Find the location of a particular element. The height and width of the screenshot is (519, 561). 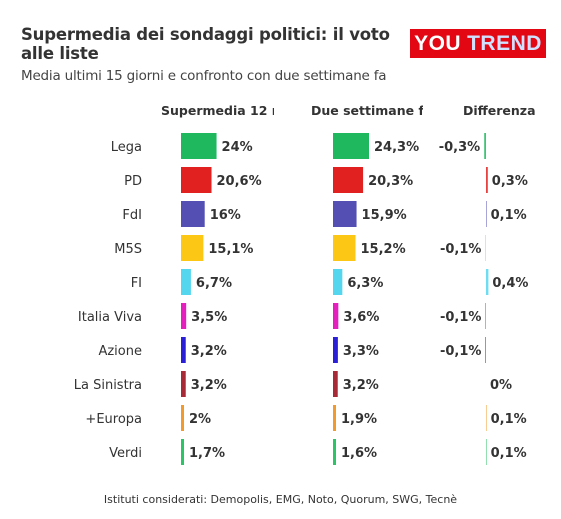

difference-value-label: 0,4% is located at coordinates (510, 283).